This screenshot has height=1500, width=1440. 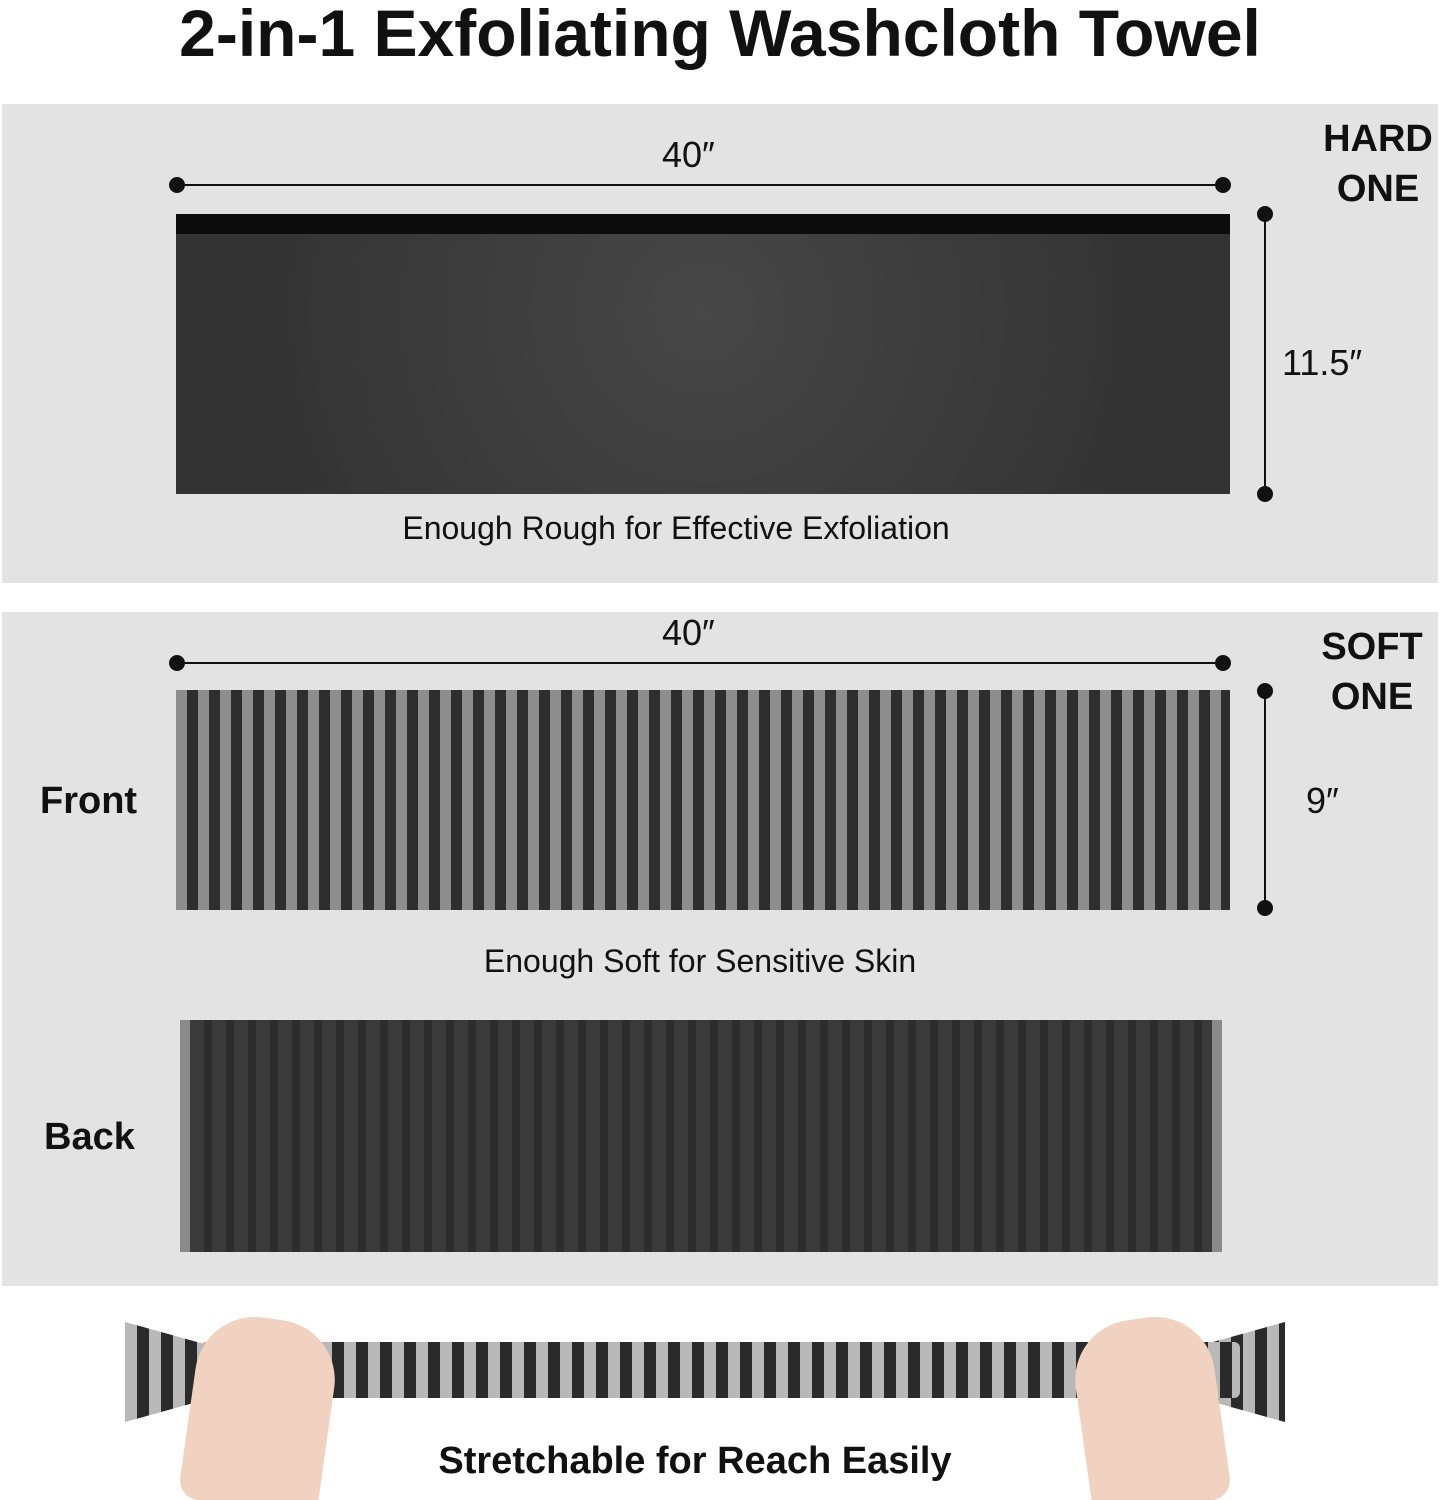 I want to click on back-label: Back, so click(x=89, y=1137).